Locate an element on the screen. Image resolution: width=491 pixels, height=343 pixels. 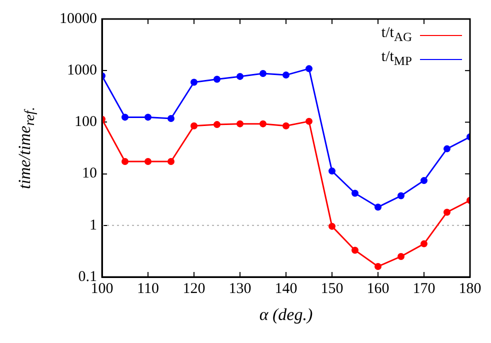
legend-label: t/t$_{MP}$ is located at coordinates (396, 59).